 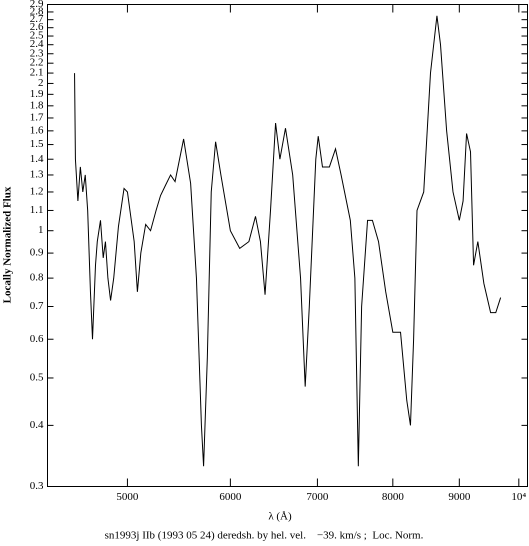 What do you see at coordinates (37, 36) in the screenshot?
I see `y-tick-label: 2.5` at bounding box center [37, 36].